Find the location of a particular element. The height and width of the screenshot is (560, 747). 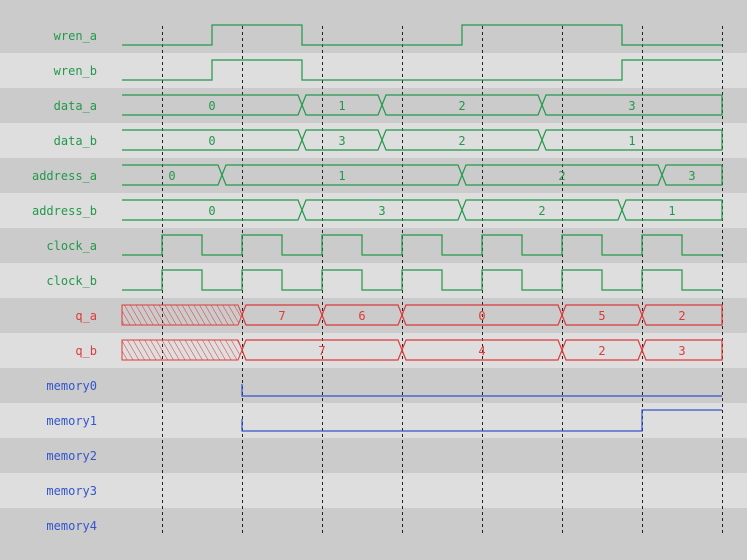

signal-wren_a: wren_a is located at coordinates (388, 35).